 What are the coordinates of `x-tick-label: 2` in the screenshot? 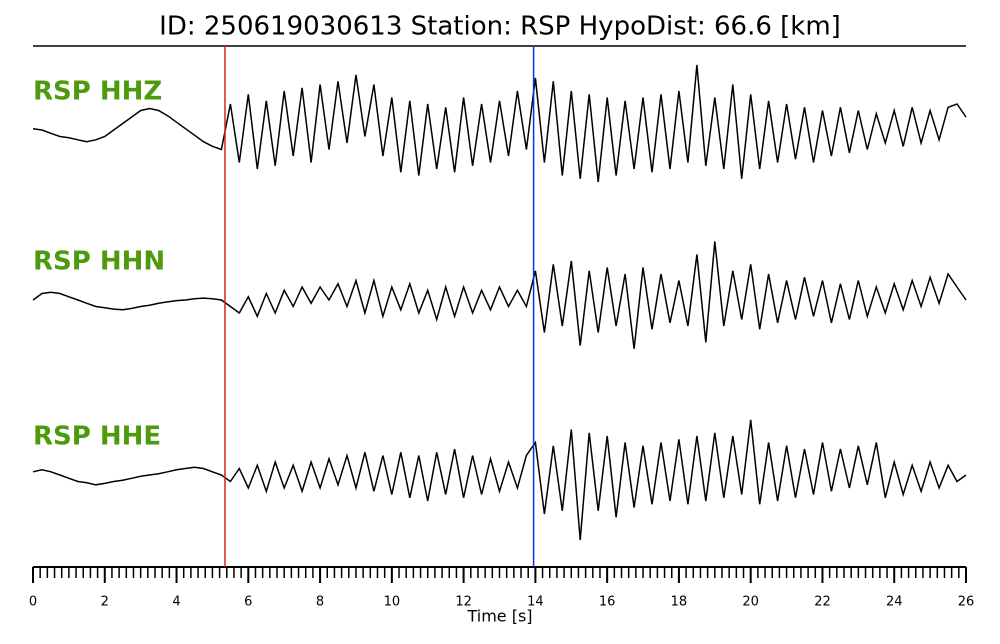 It's located at (105, 602).